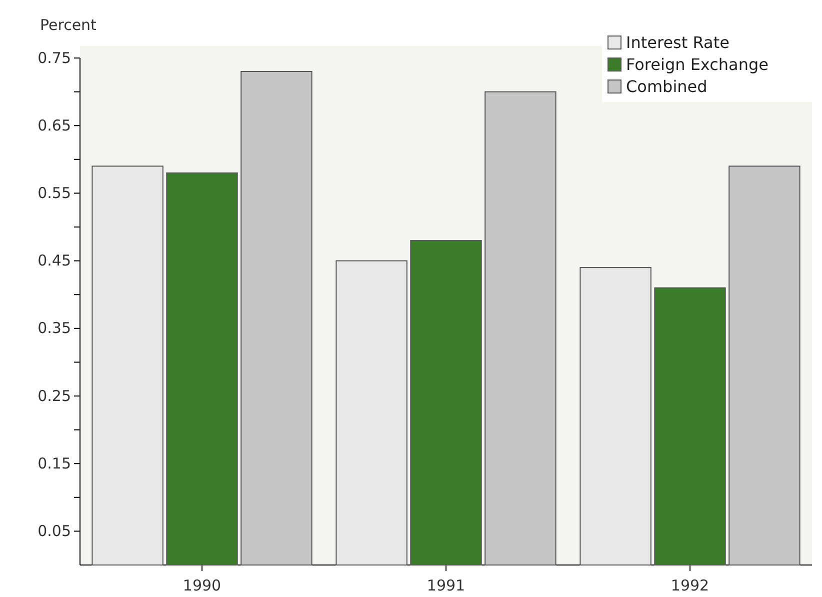 The width and height of the screenshot is (822, 597). What do you see at coordinates (446, 585) in the screenshot?
I see `x-tick-label: 1991` at bounding box center [446, 585].